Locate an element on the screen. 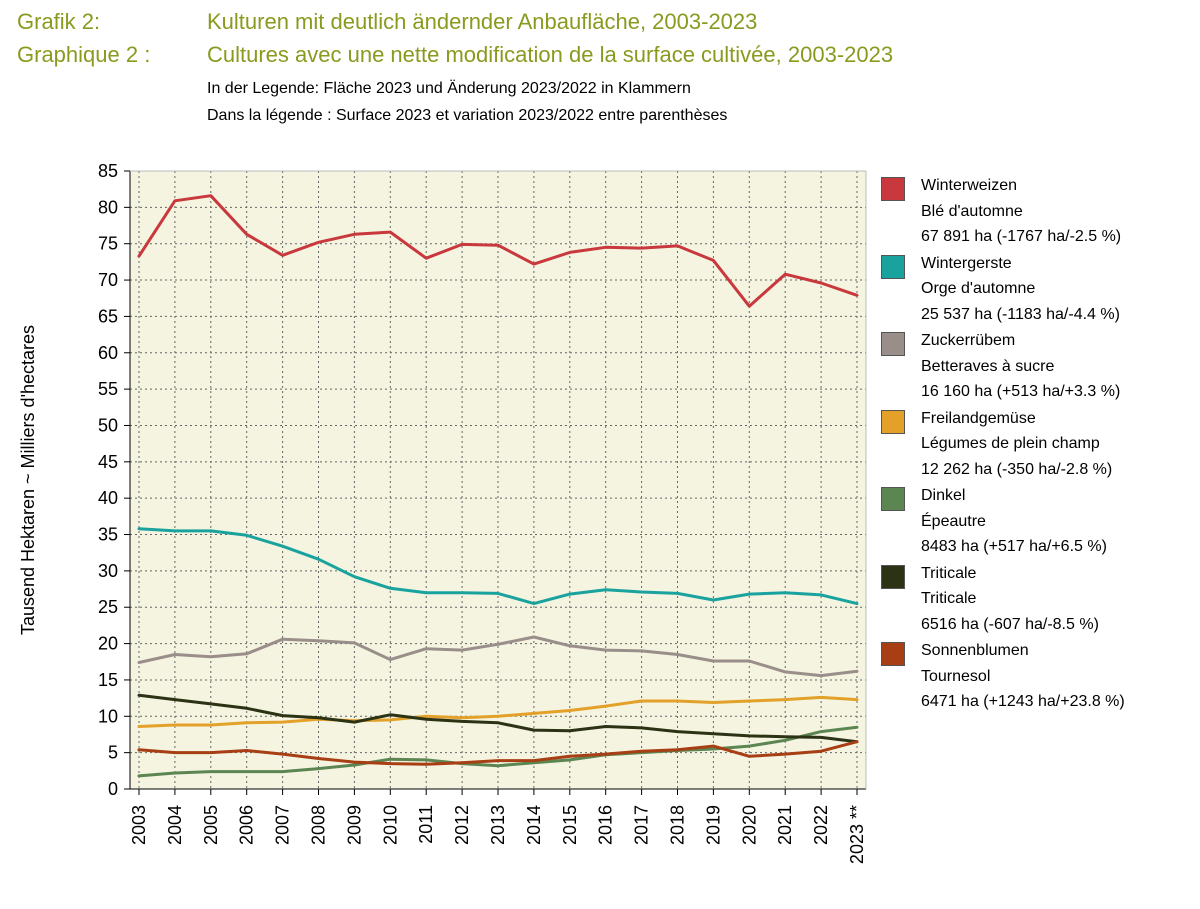 This screenshot has height=909, width=1200. x-tick-label: 2006 is located at coordinates (247, 825).